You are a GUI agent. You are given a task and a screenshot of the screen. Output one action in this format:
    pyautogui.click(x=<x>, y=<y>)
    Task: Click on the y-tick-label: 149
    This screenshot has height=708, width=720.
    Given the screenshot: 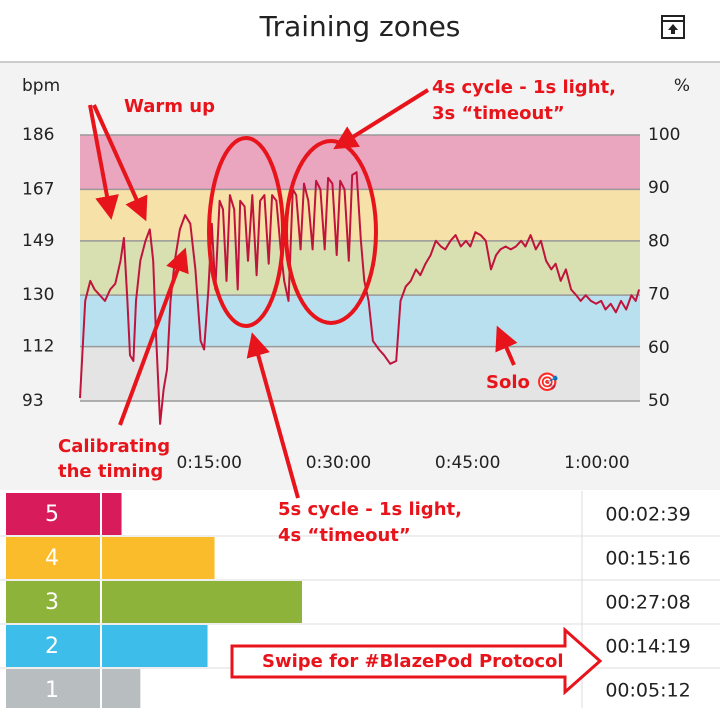 What is the action you would take?
    pyautogui.click(x=38, y=241)
    